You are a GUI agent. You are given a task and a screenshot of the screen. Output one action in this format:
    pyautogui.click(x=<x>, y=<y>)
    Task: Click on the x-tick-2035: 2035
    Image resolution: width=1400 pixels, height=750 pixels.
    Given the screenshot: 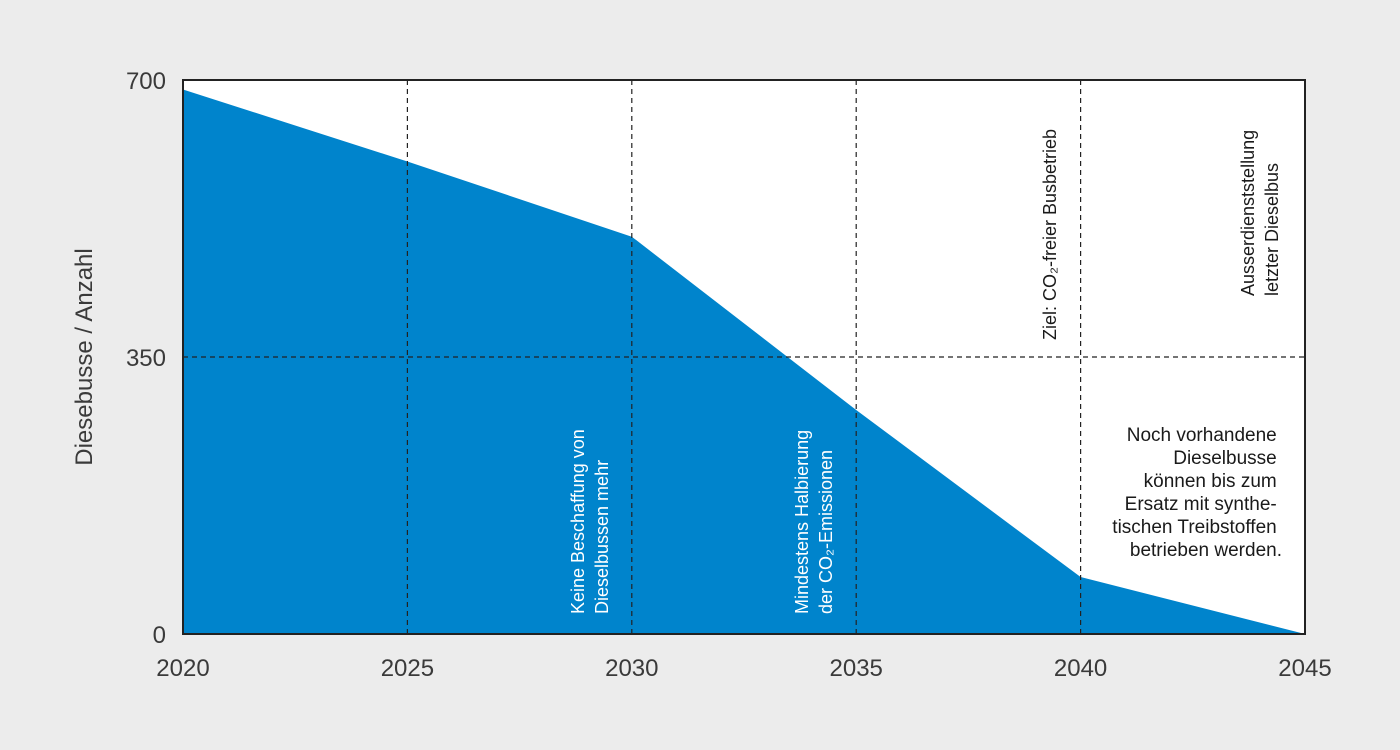 What is the action you would take?
    pyautogui.click(x=856, y=668)
    